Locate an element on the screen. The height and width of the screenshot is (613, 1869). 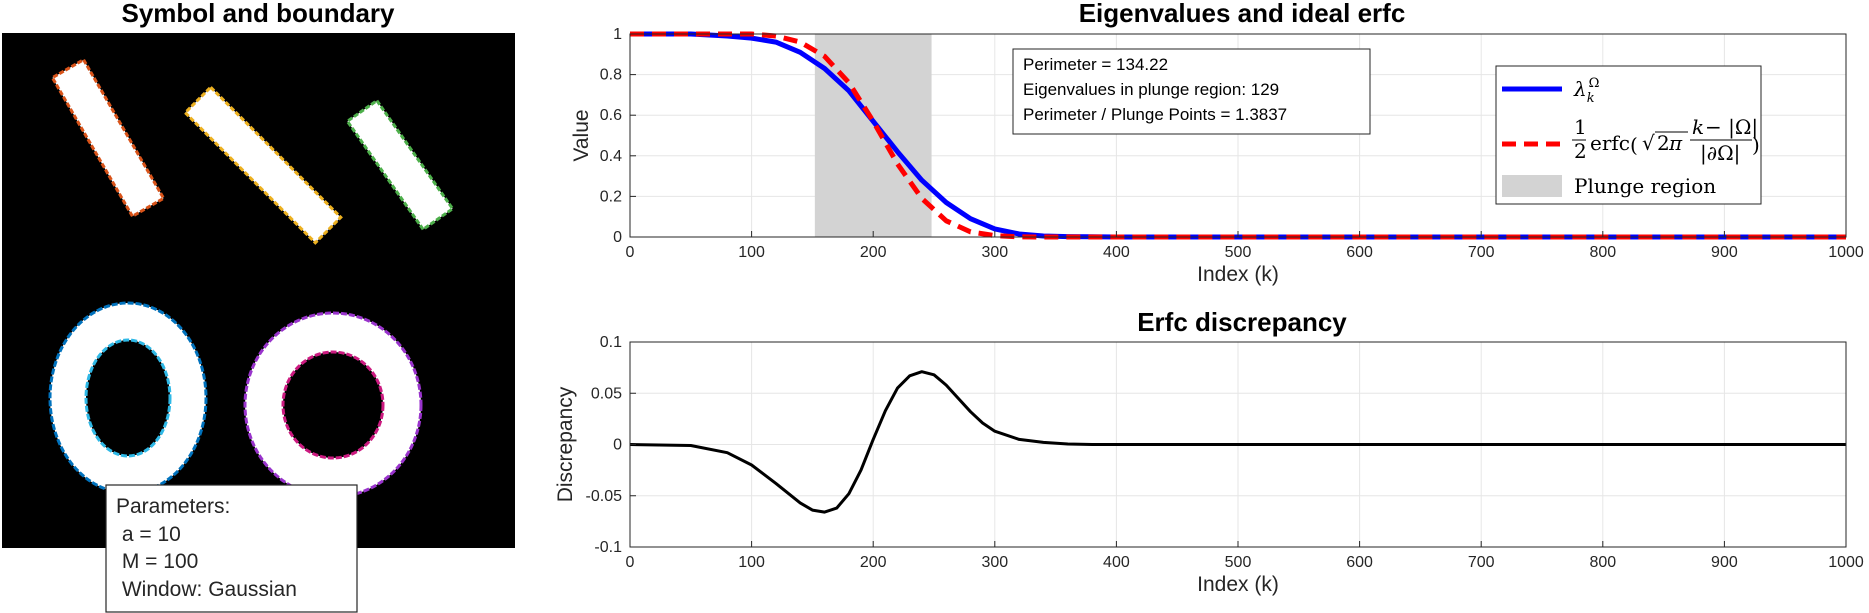
chart-bottom-x-label: Index (k) is located at coordinates (1238, 584).